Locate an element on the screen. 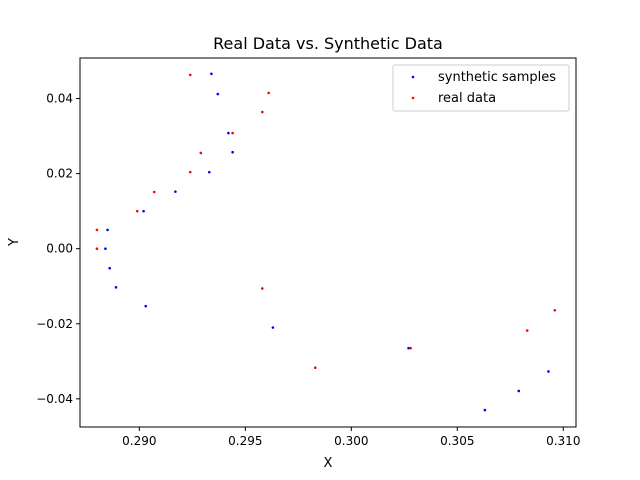 The image size is (640, 480). y-tick-label: 0.00 is located at coordinates (59, 249).